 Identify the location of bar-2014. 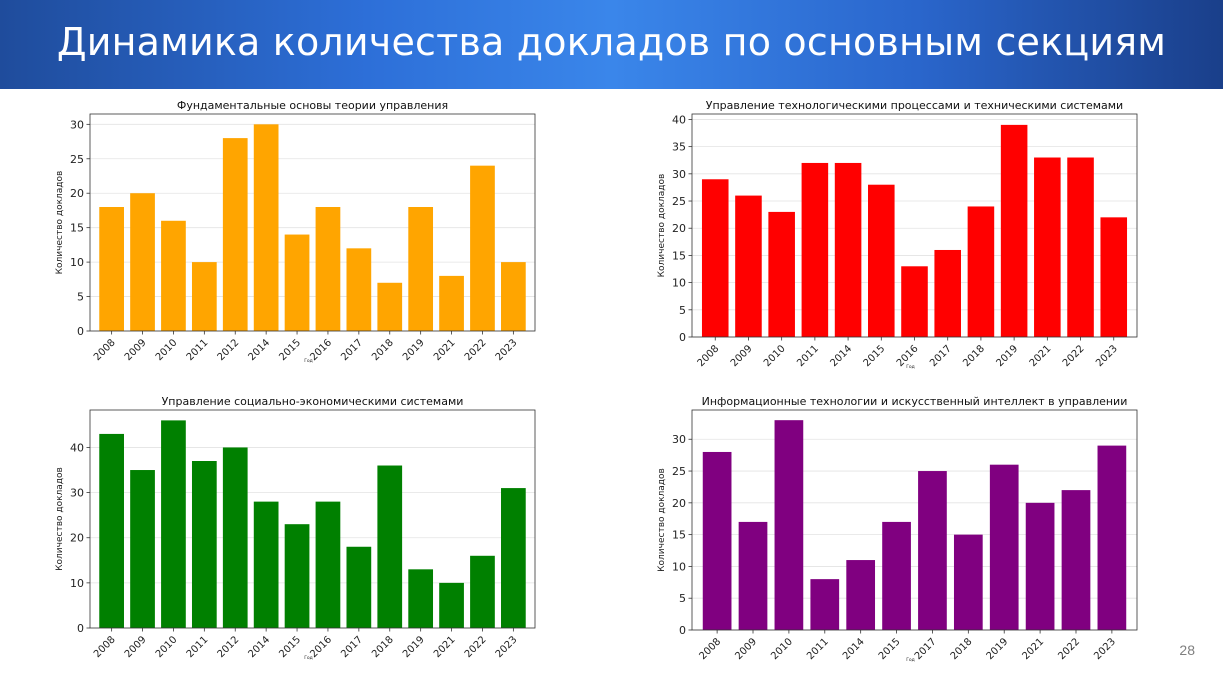
(266, 227).